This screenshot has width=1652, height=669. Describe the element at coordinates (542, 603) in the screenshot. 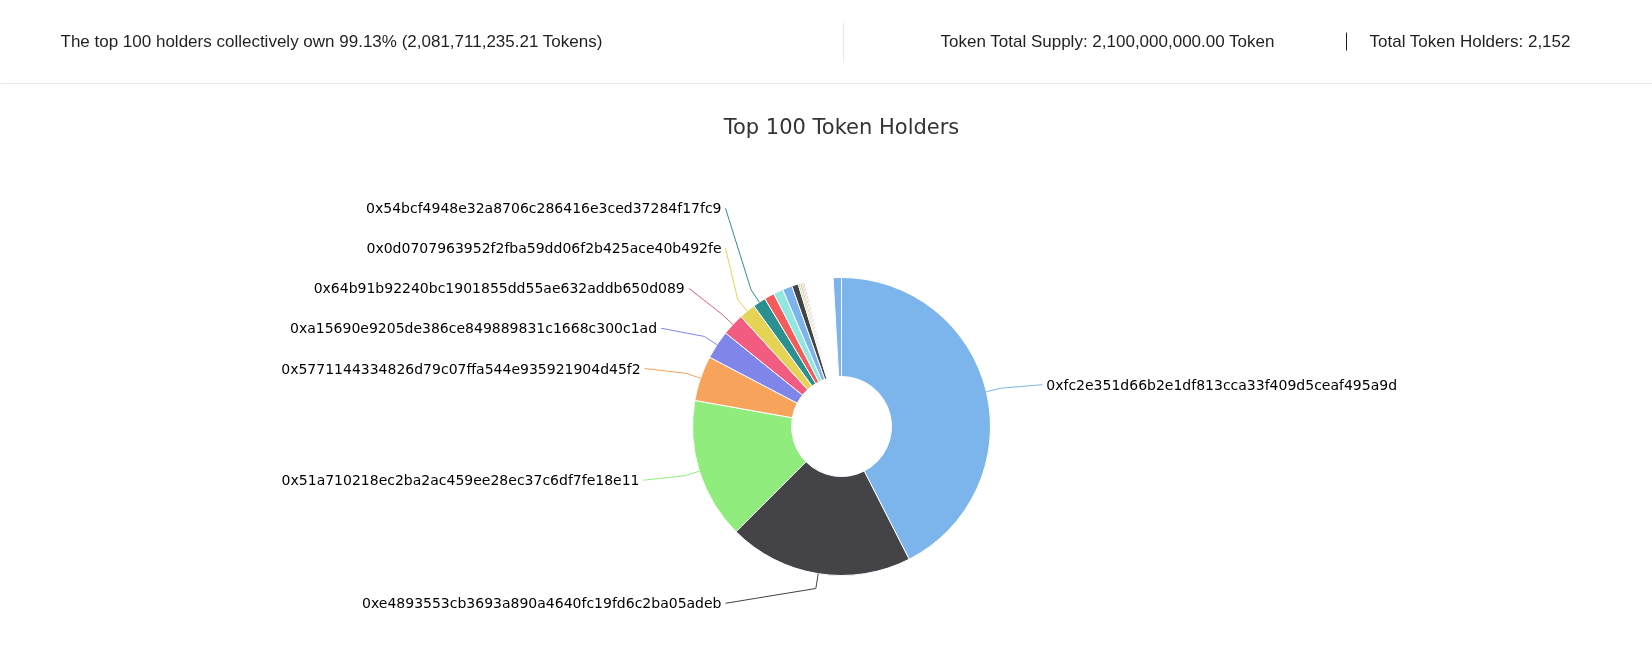

I see `slice-label: 0xe4893553cb3693a890a4640fc19fd6c2ba05adeb` at that location.